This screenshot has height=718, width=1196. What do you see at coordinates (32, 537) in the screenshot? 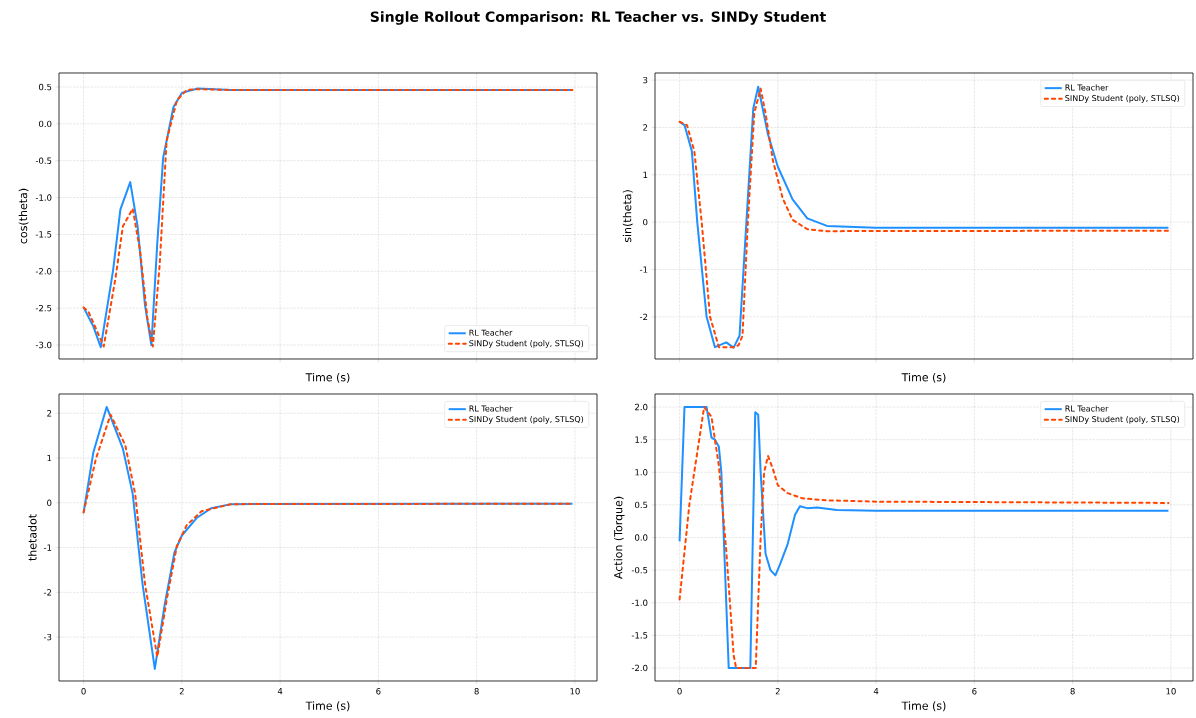
I see `y-axis-title: thetadot` at bounding box center [32, 537].